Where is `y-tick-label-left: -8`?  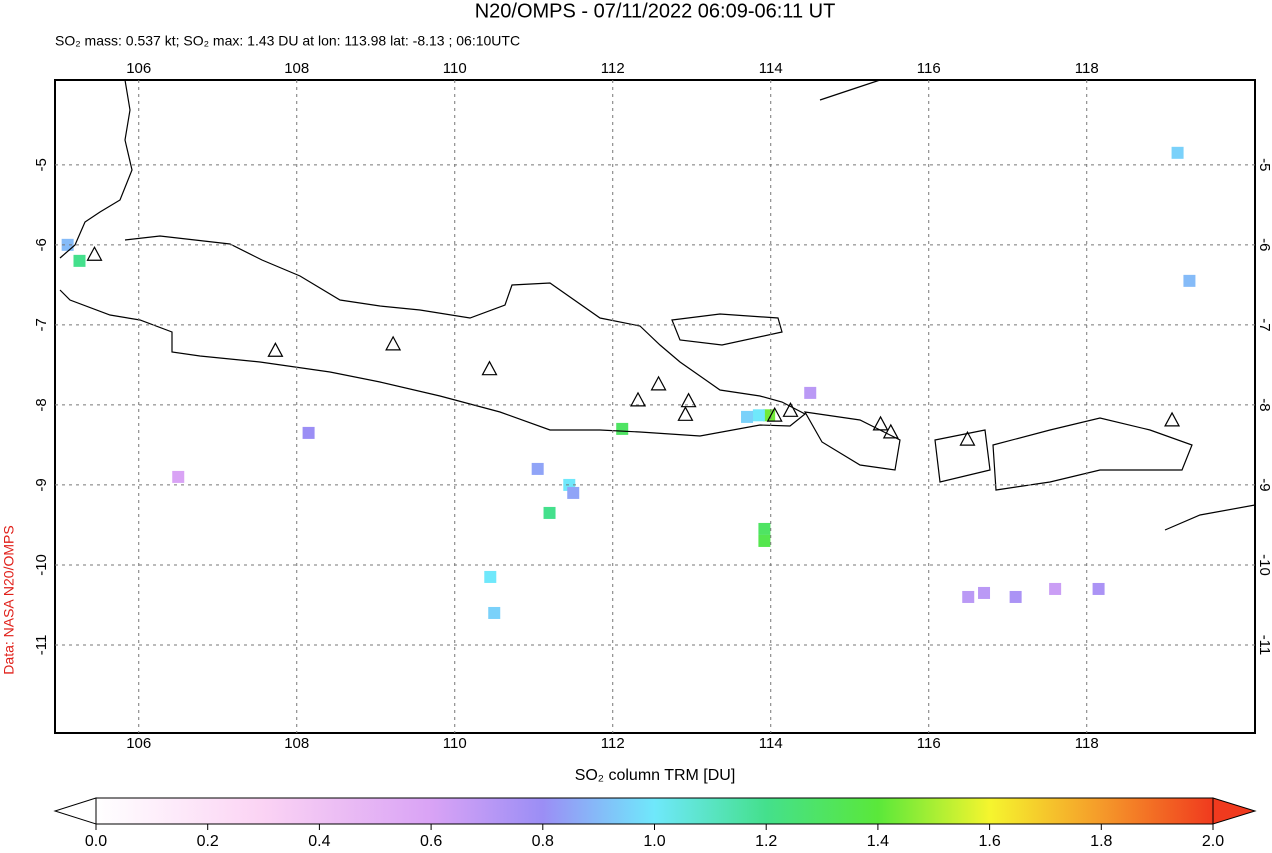 y-tick-label-left: -8 is located at coordinates (41, 404).